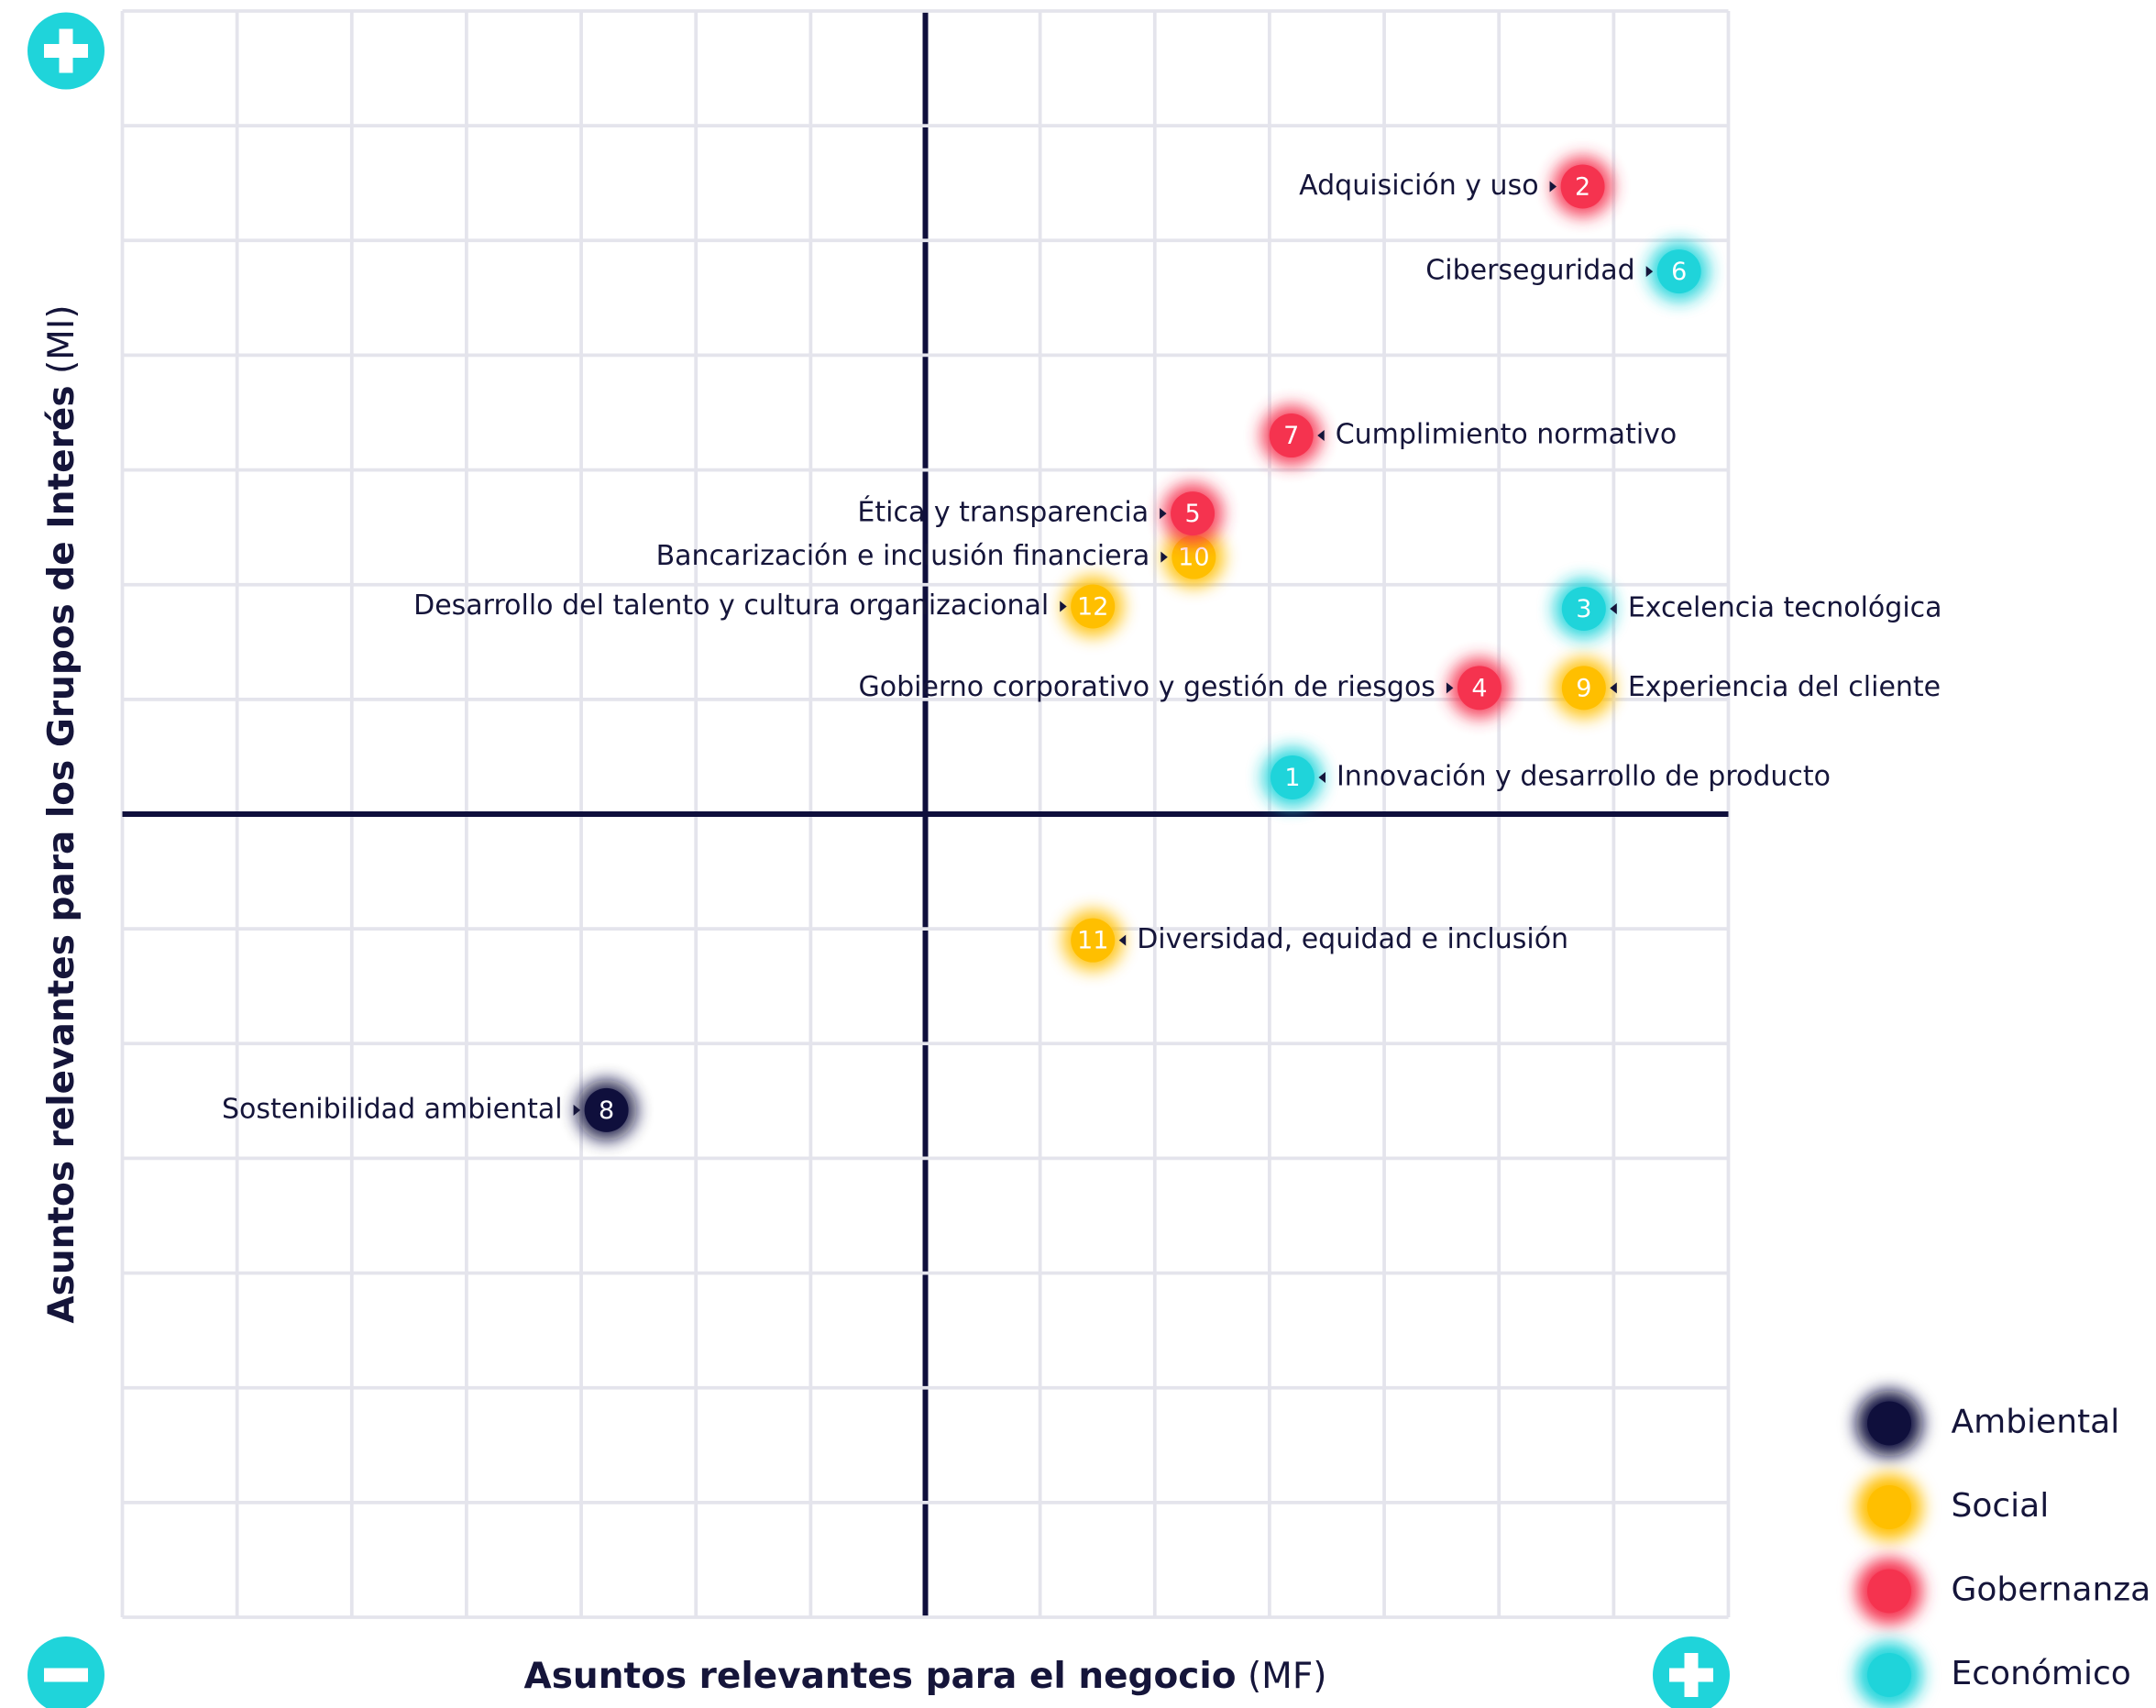 This screenshot has height=1708, width=2156. I want to click on legend-label: Económico, so click(2041, 1673).